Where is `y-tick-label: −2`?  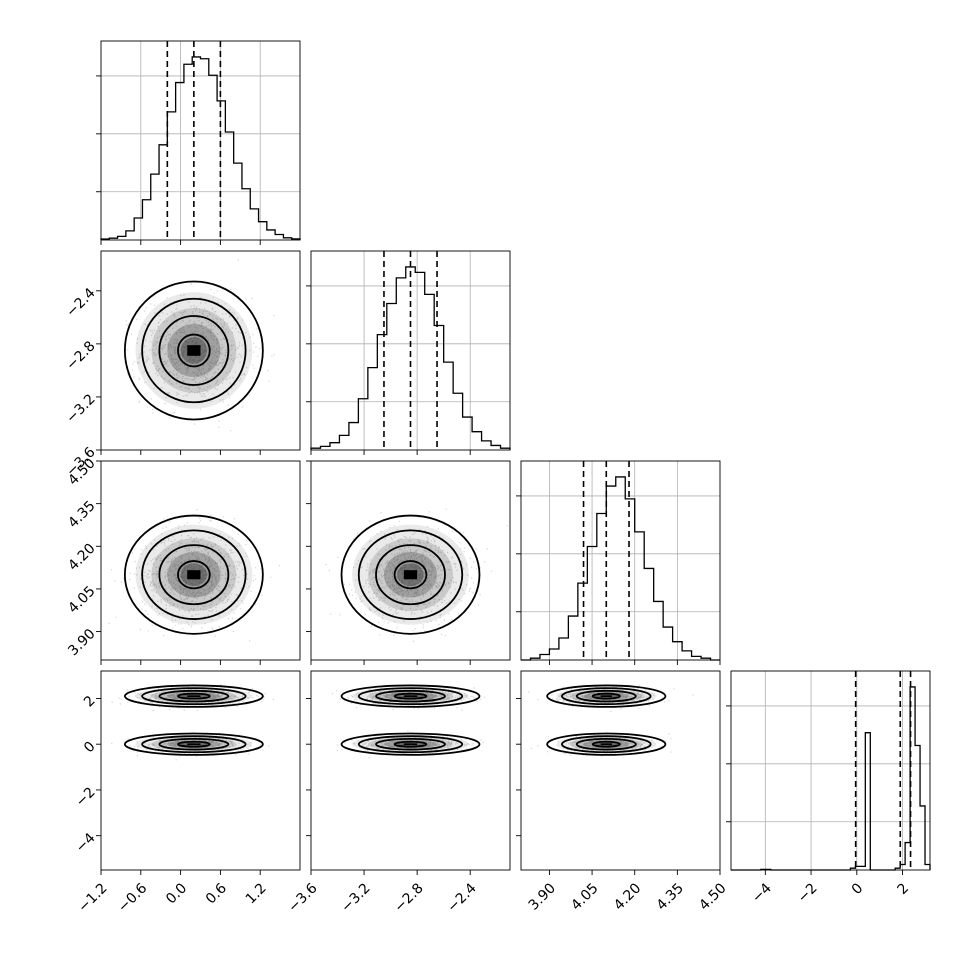
y-tick-label: −2 is located at coordinates (86, 797).